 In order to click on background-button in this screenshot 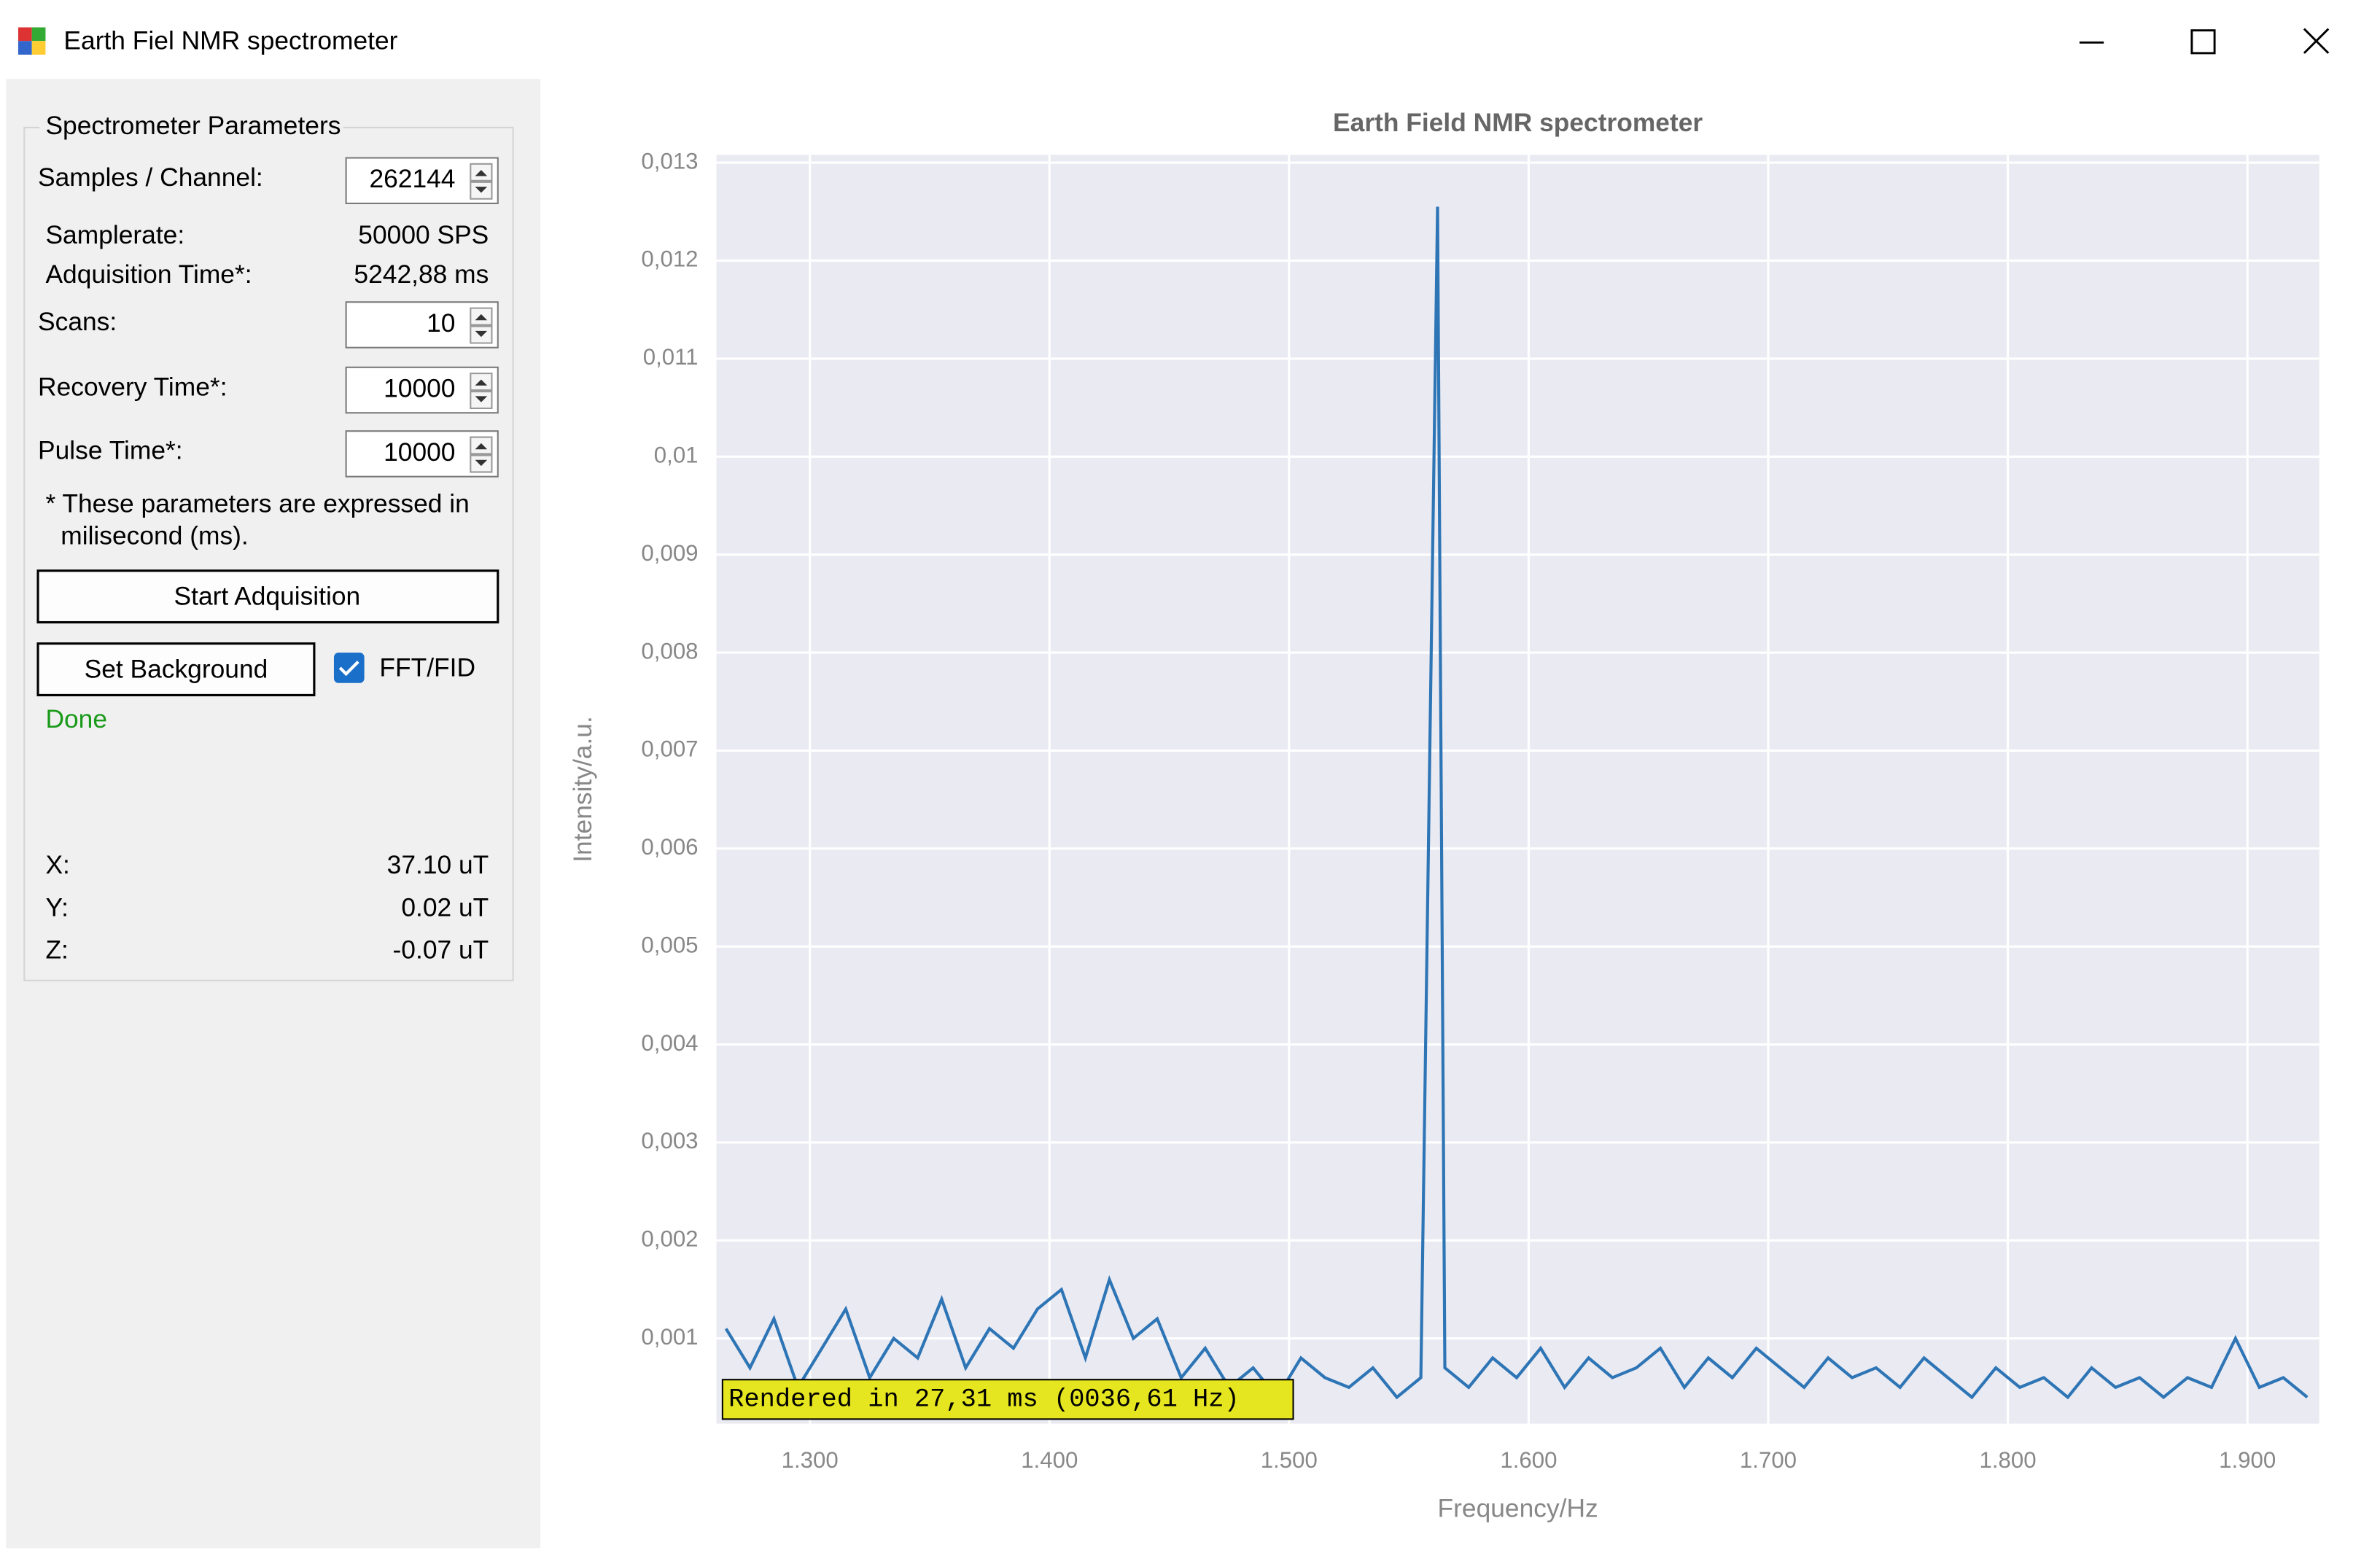, I will do `click(176, 669)`.